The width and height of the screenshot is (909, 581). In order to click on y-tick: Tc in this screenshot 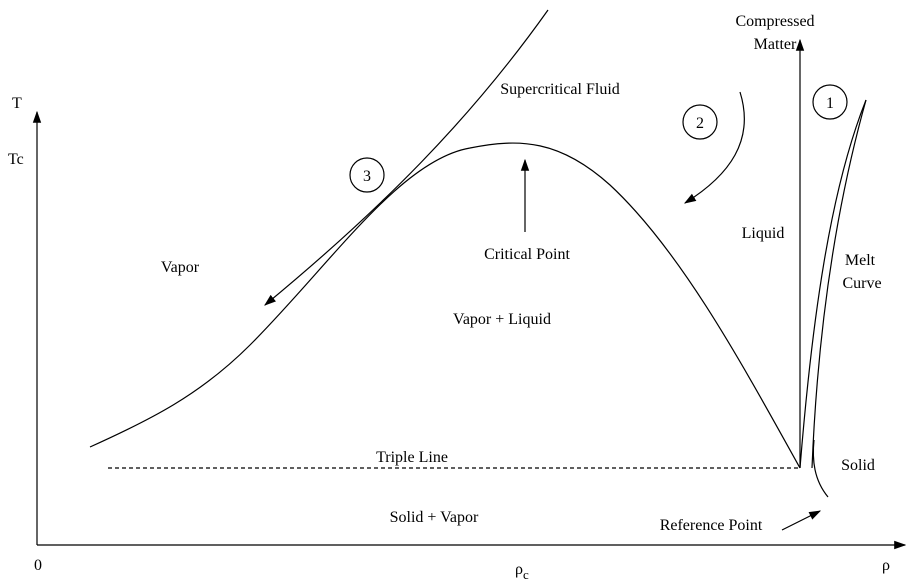, I will do `click(16, 159)`.